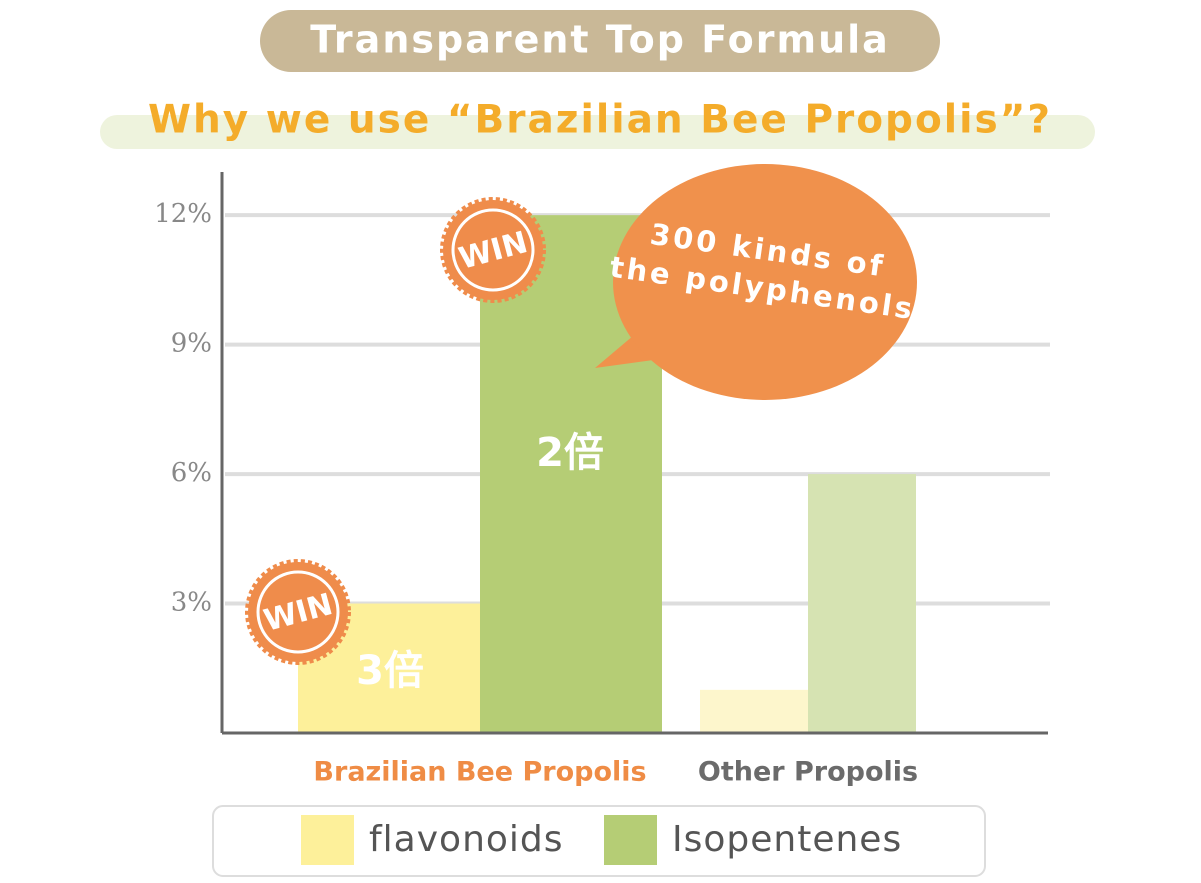 Image resolution: width=1201 pixels, height=883 pixels. Describe the element at coordinates (601, 840) in the screenshot. I see `legend-items: flavonoids Isopentenes` at that location.